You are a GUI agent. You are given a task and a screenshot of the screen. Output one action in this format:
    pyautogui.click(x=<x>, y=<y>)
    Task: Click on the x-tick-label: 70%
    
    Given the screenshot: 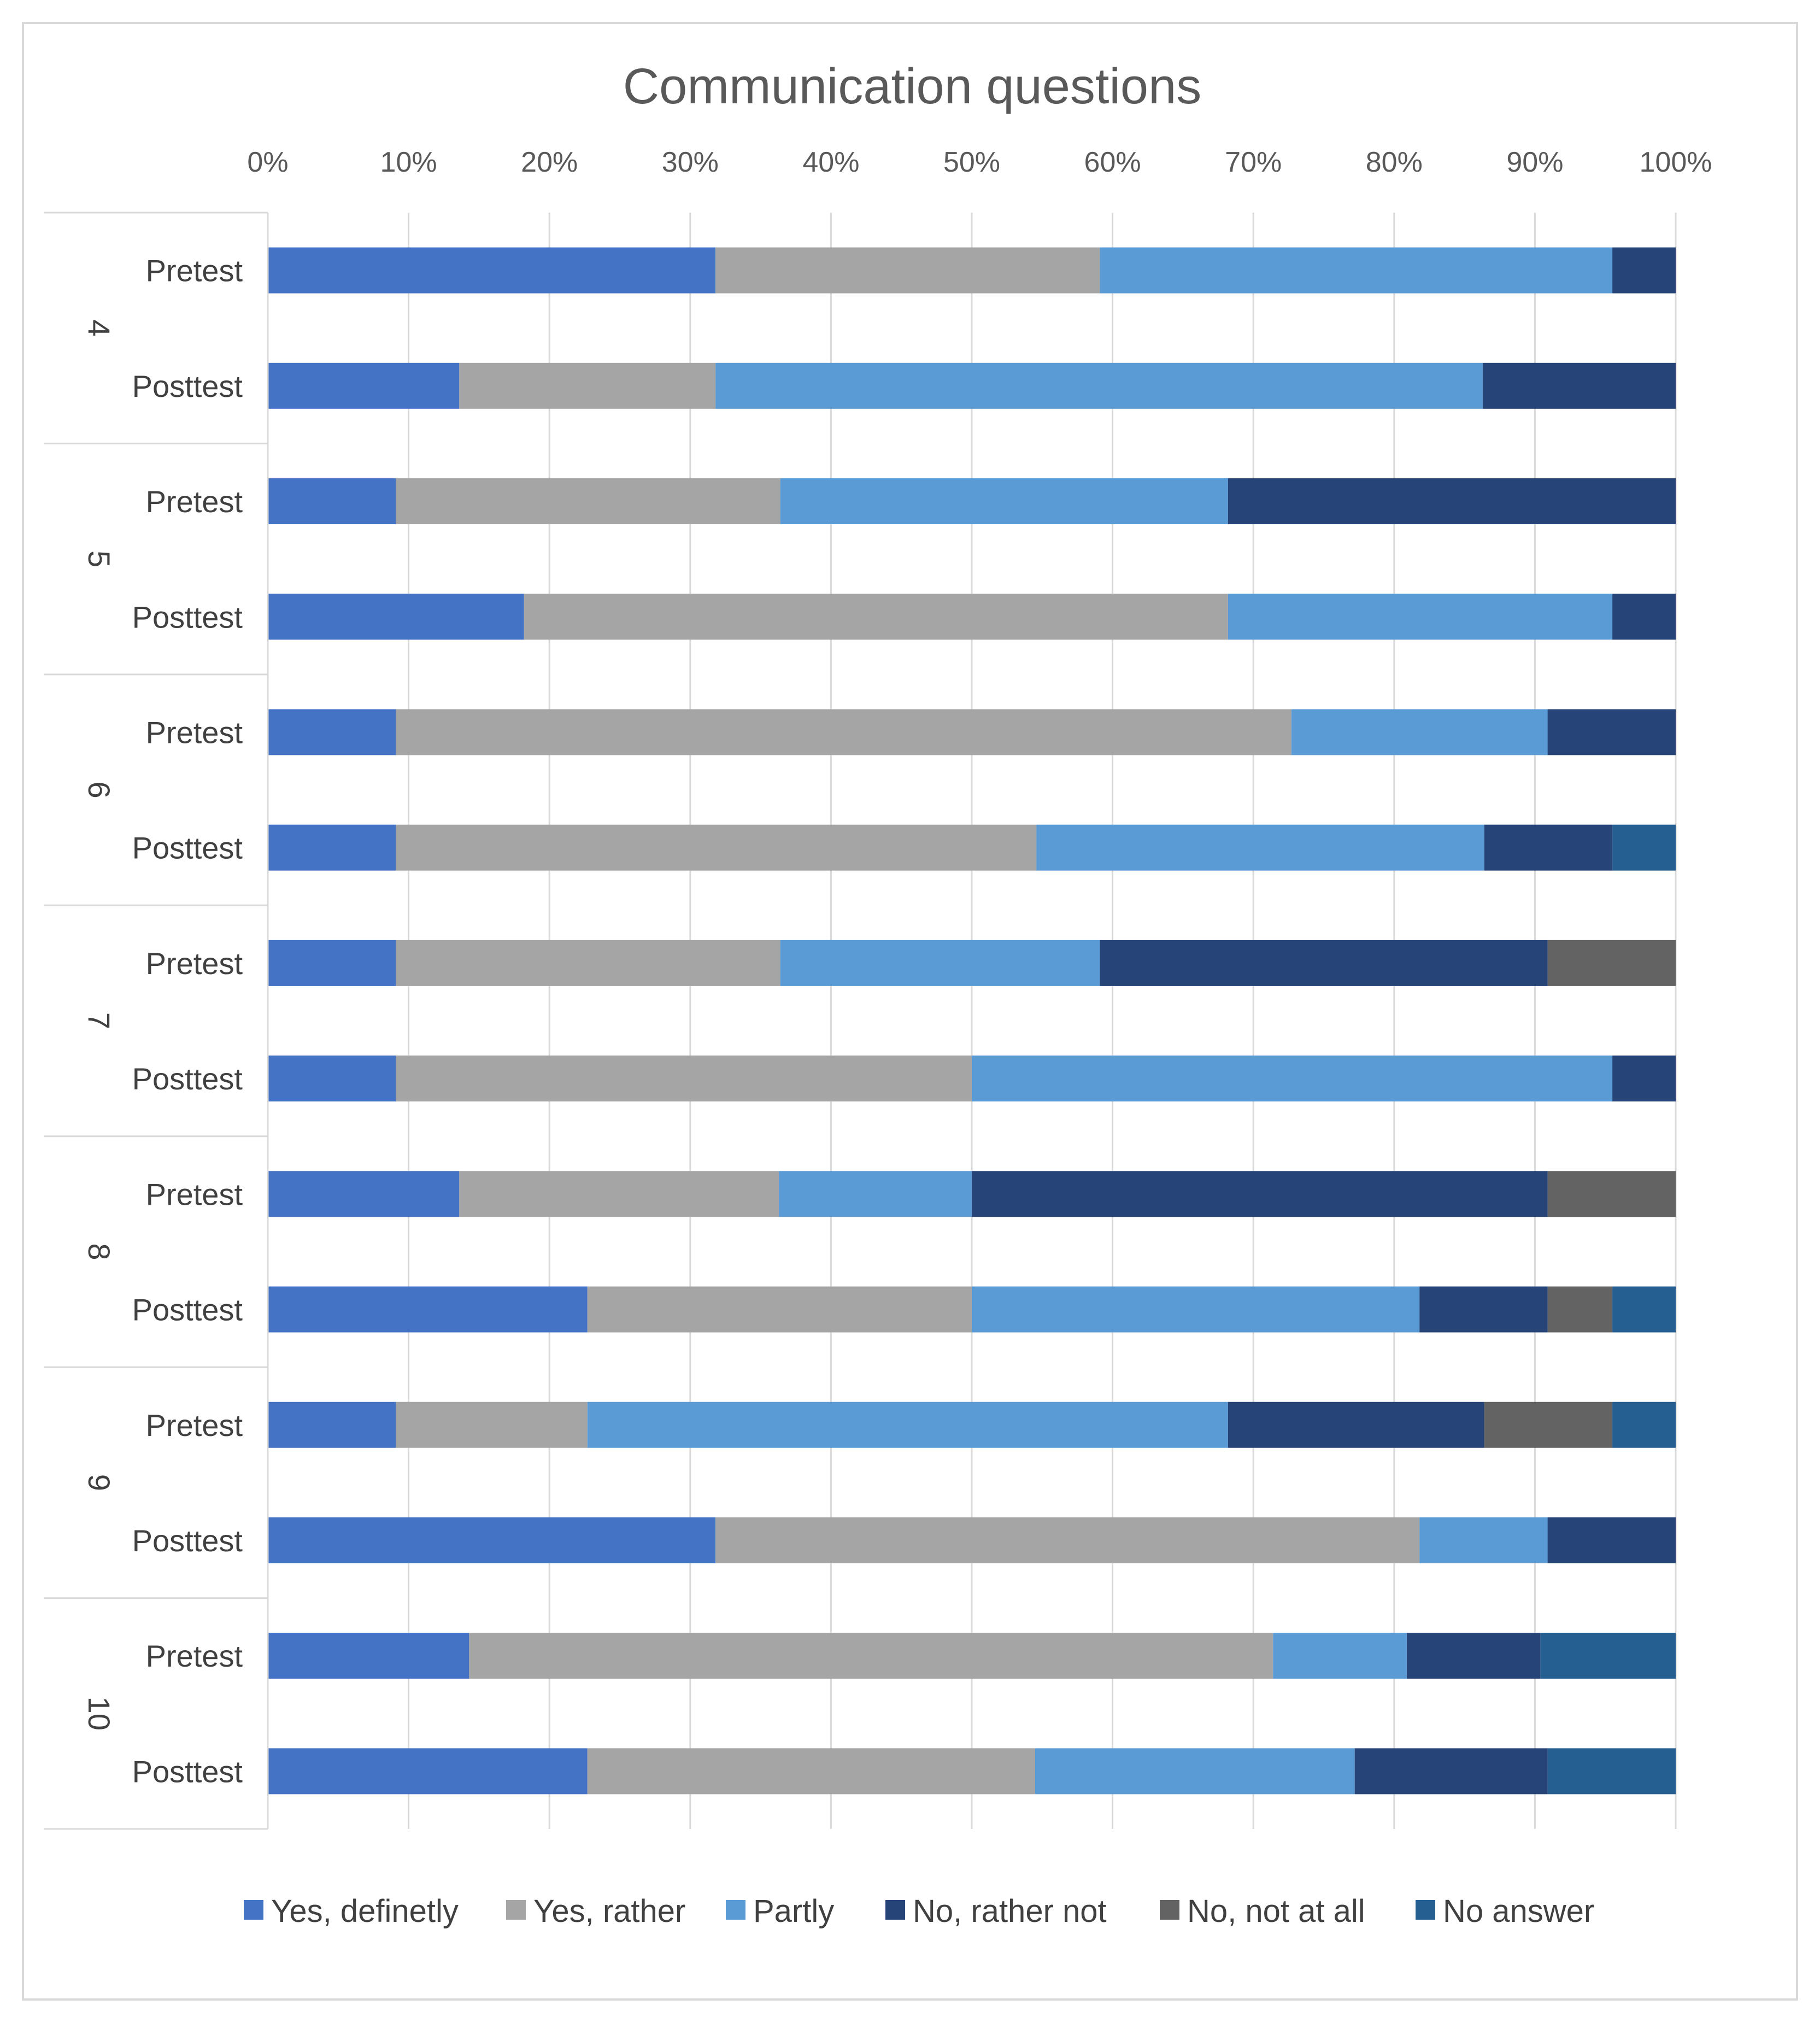 What is the action you would take?
    pyautogui.click(x=1253, y=162)
    